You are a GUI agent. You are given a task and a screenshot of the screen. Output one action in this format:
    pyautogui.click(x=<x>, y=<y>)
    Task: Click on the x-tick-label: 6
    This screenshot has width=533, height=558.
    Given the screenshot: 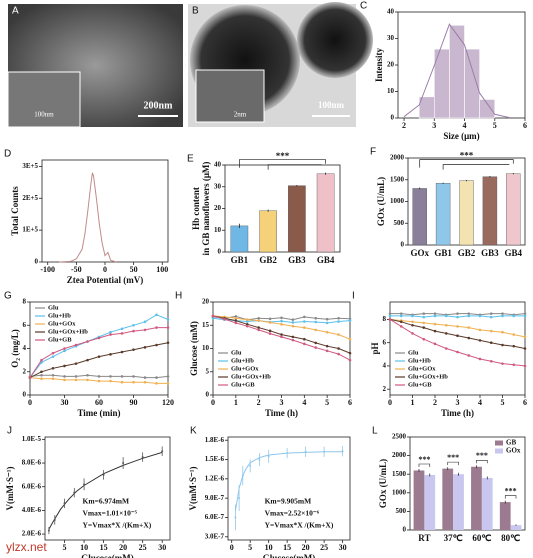 What is the action you would take?
    pyautogui.click(x=525, y=402)
    